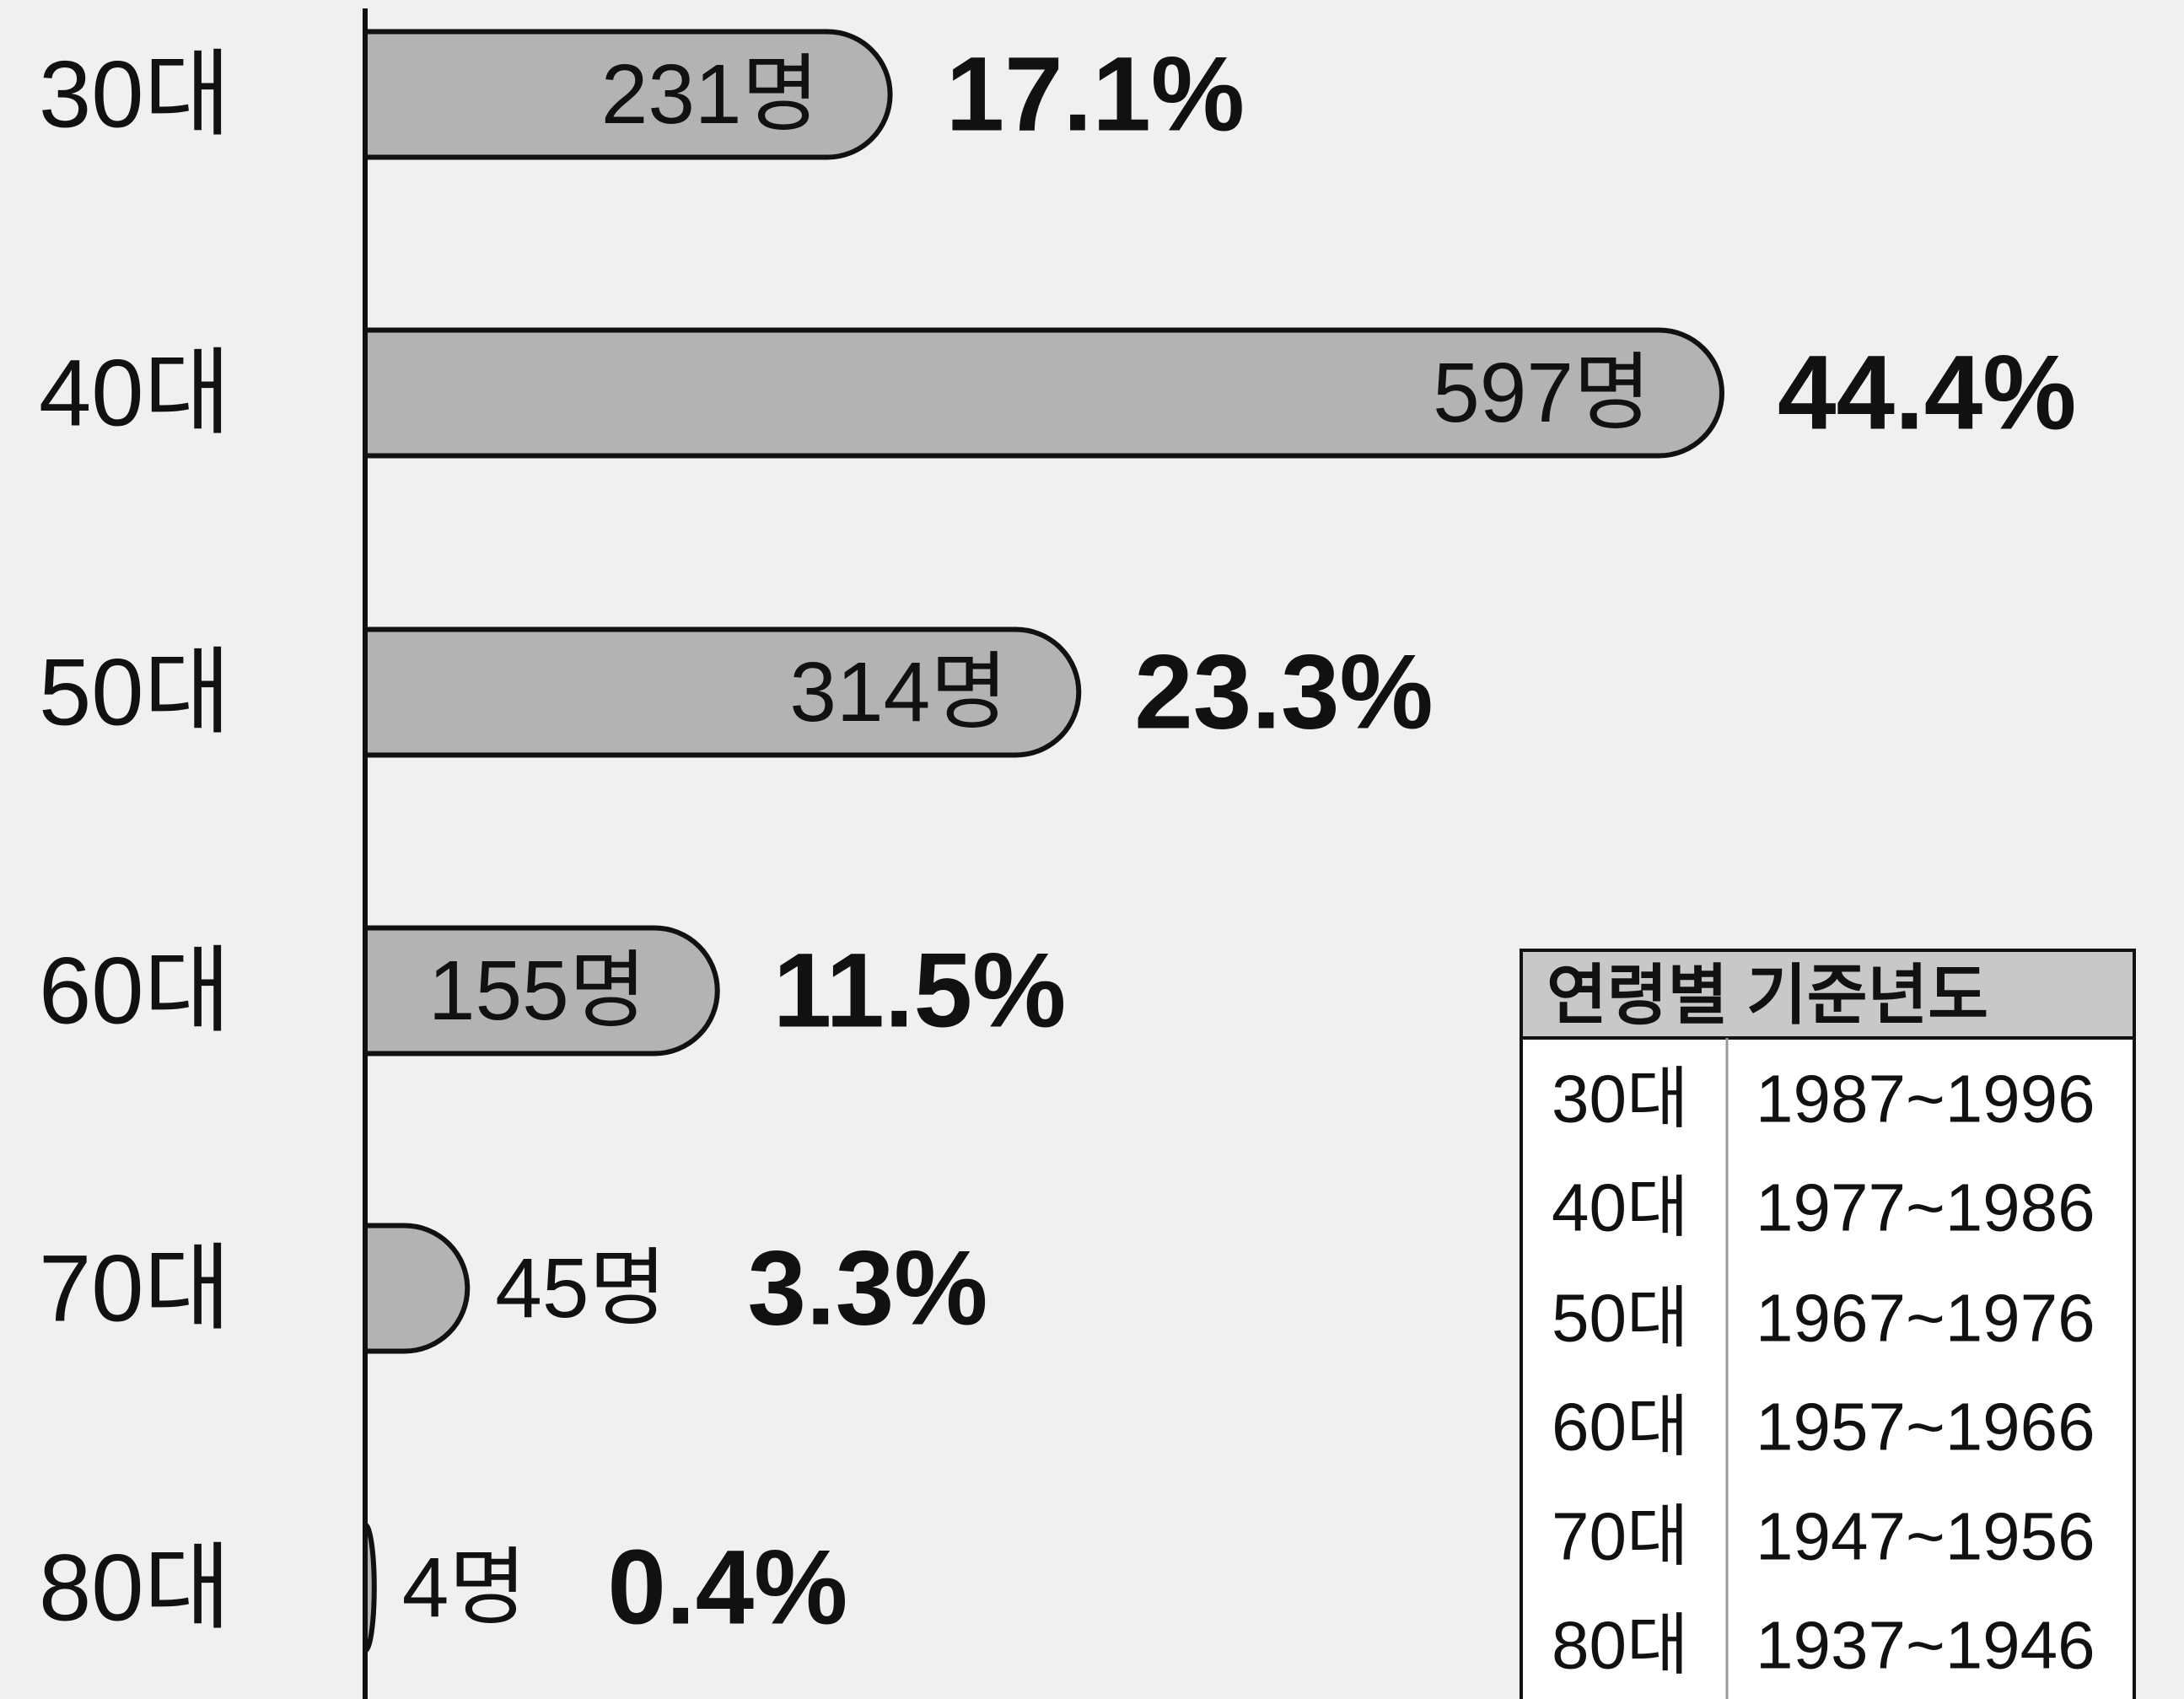 The width and height of the screenshot is (2184, 1699). I want to click on count-label: 4명, so click(465, 1588).